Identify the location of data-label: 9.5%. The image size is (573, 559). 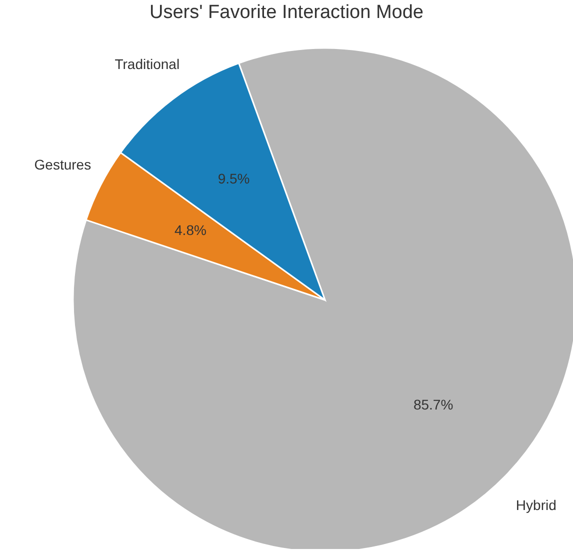
(234, 178).